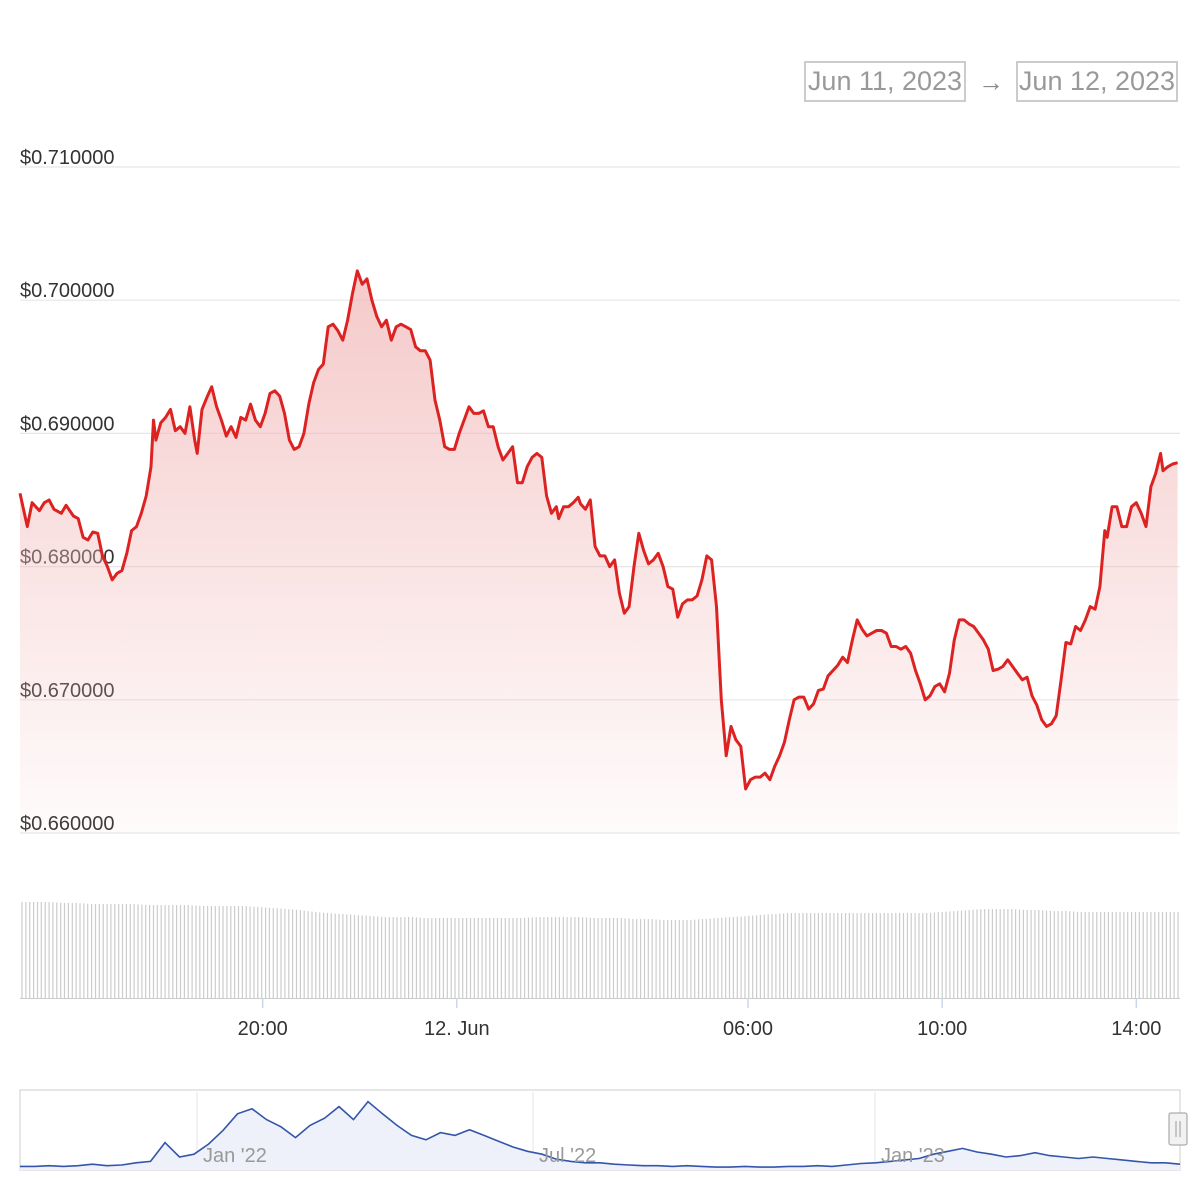 This screenshot has width=1200, height=1200. Describe the element at coordinates (235, 1156) in the screenshot. I see `navigator-tick-label: Jan '22` at that location.